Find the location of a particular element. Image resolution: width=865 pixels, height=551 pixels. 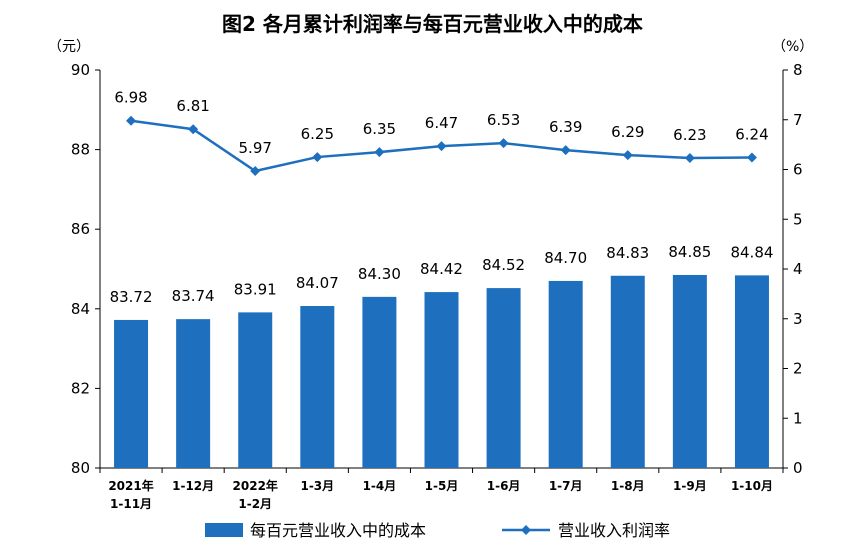

left-tick-label: 90 is located at coordinates (80, 70).